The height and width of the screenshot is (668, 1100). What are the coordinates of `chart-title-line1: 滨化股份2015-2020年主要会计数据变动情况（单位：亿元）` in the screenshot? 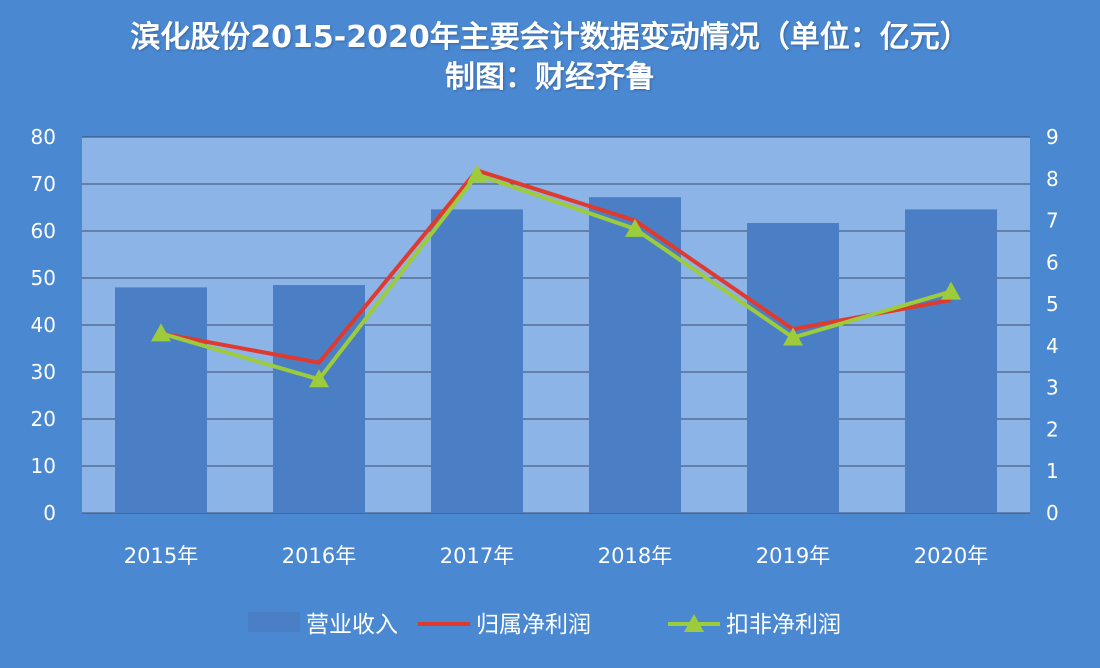 It's located at (550, 37).